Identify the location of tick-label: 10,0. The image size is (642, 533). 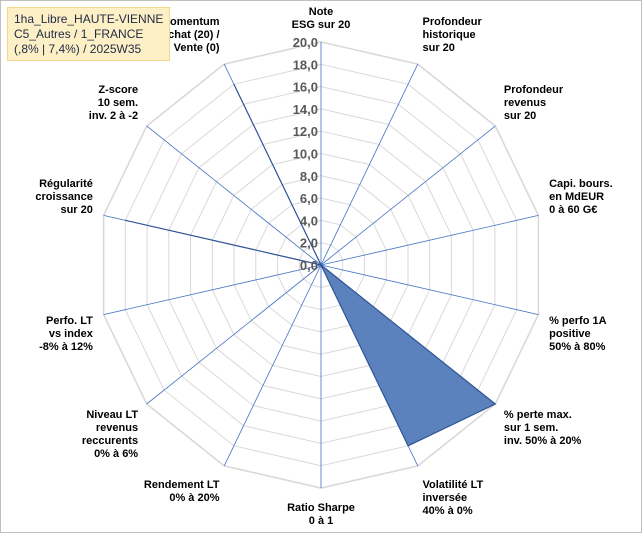
(305, 154).